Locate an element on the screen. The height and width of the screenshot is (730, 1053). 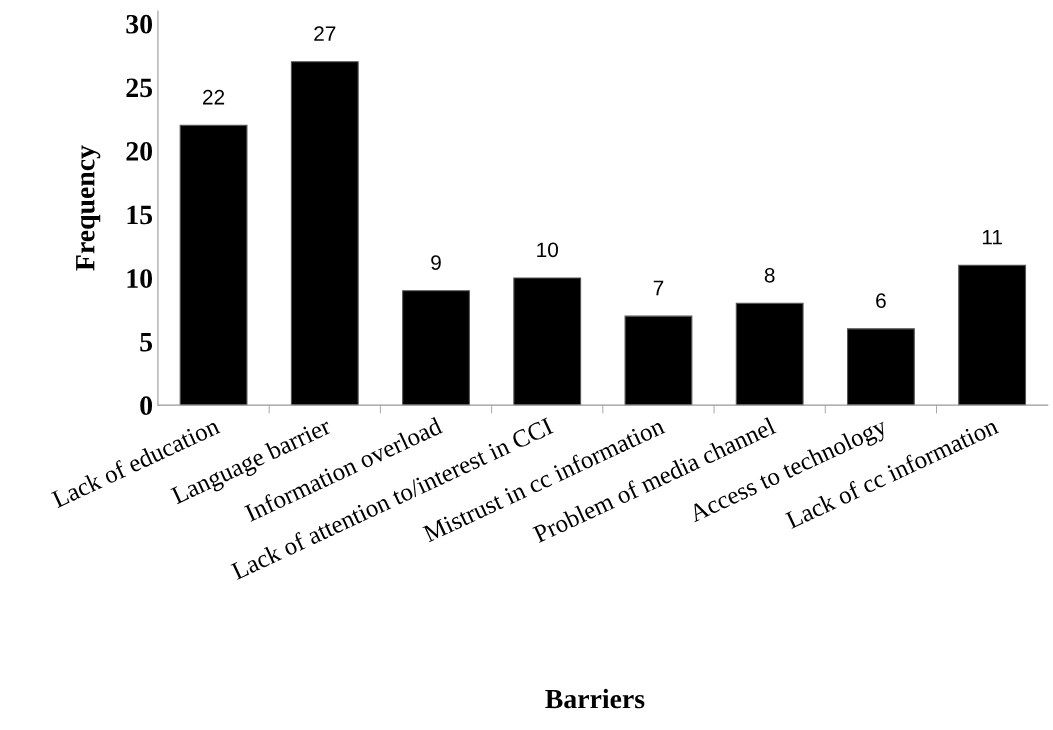
data-label: 6 is located at coordinates (881, 301).